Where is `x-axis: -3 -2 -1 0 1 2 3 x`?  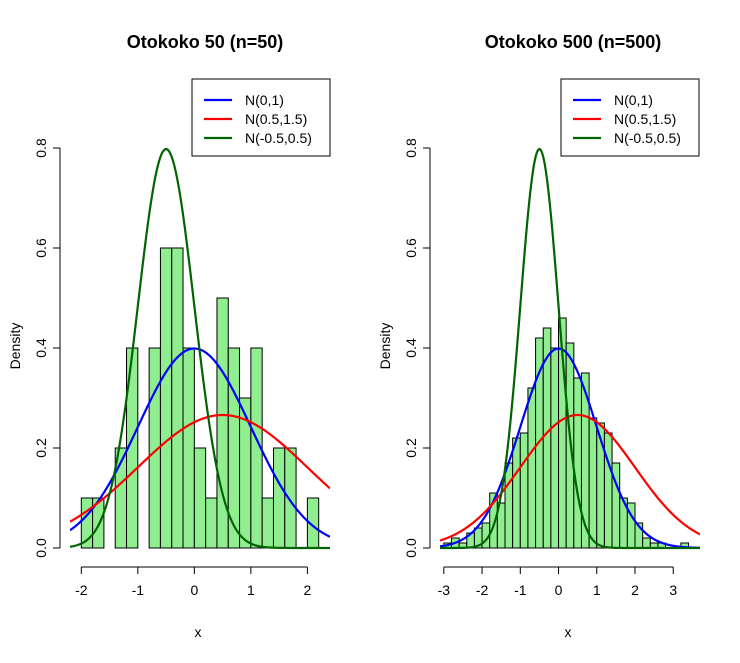
x-axis: -3 -2 -1 0 1 2 3 x is located at coordinates (557, 603).